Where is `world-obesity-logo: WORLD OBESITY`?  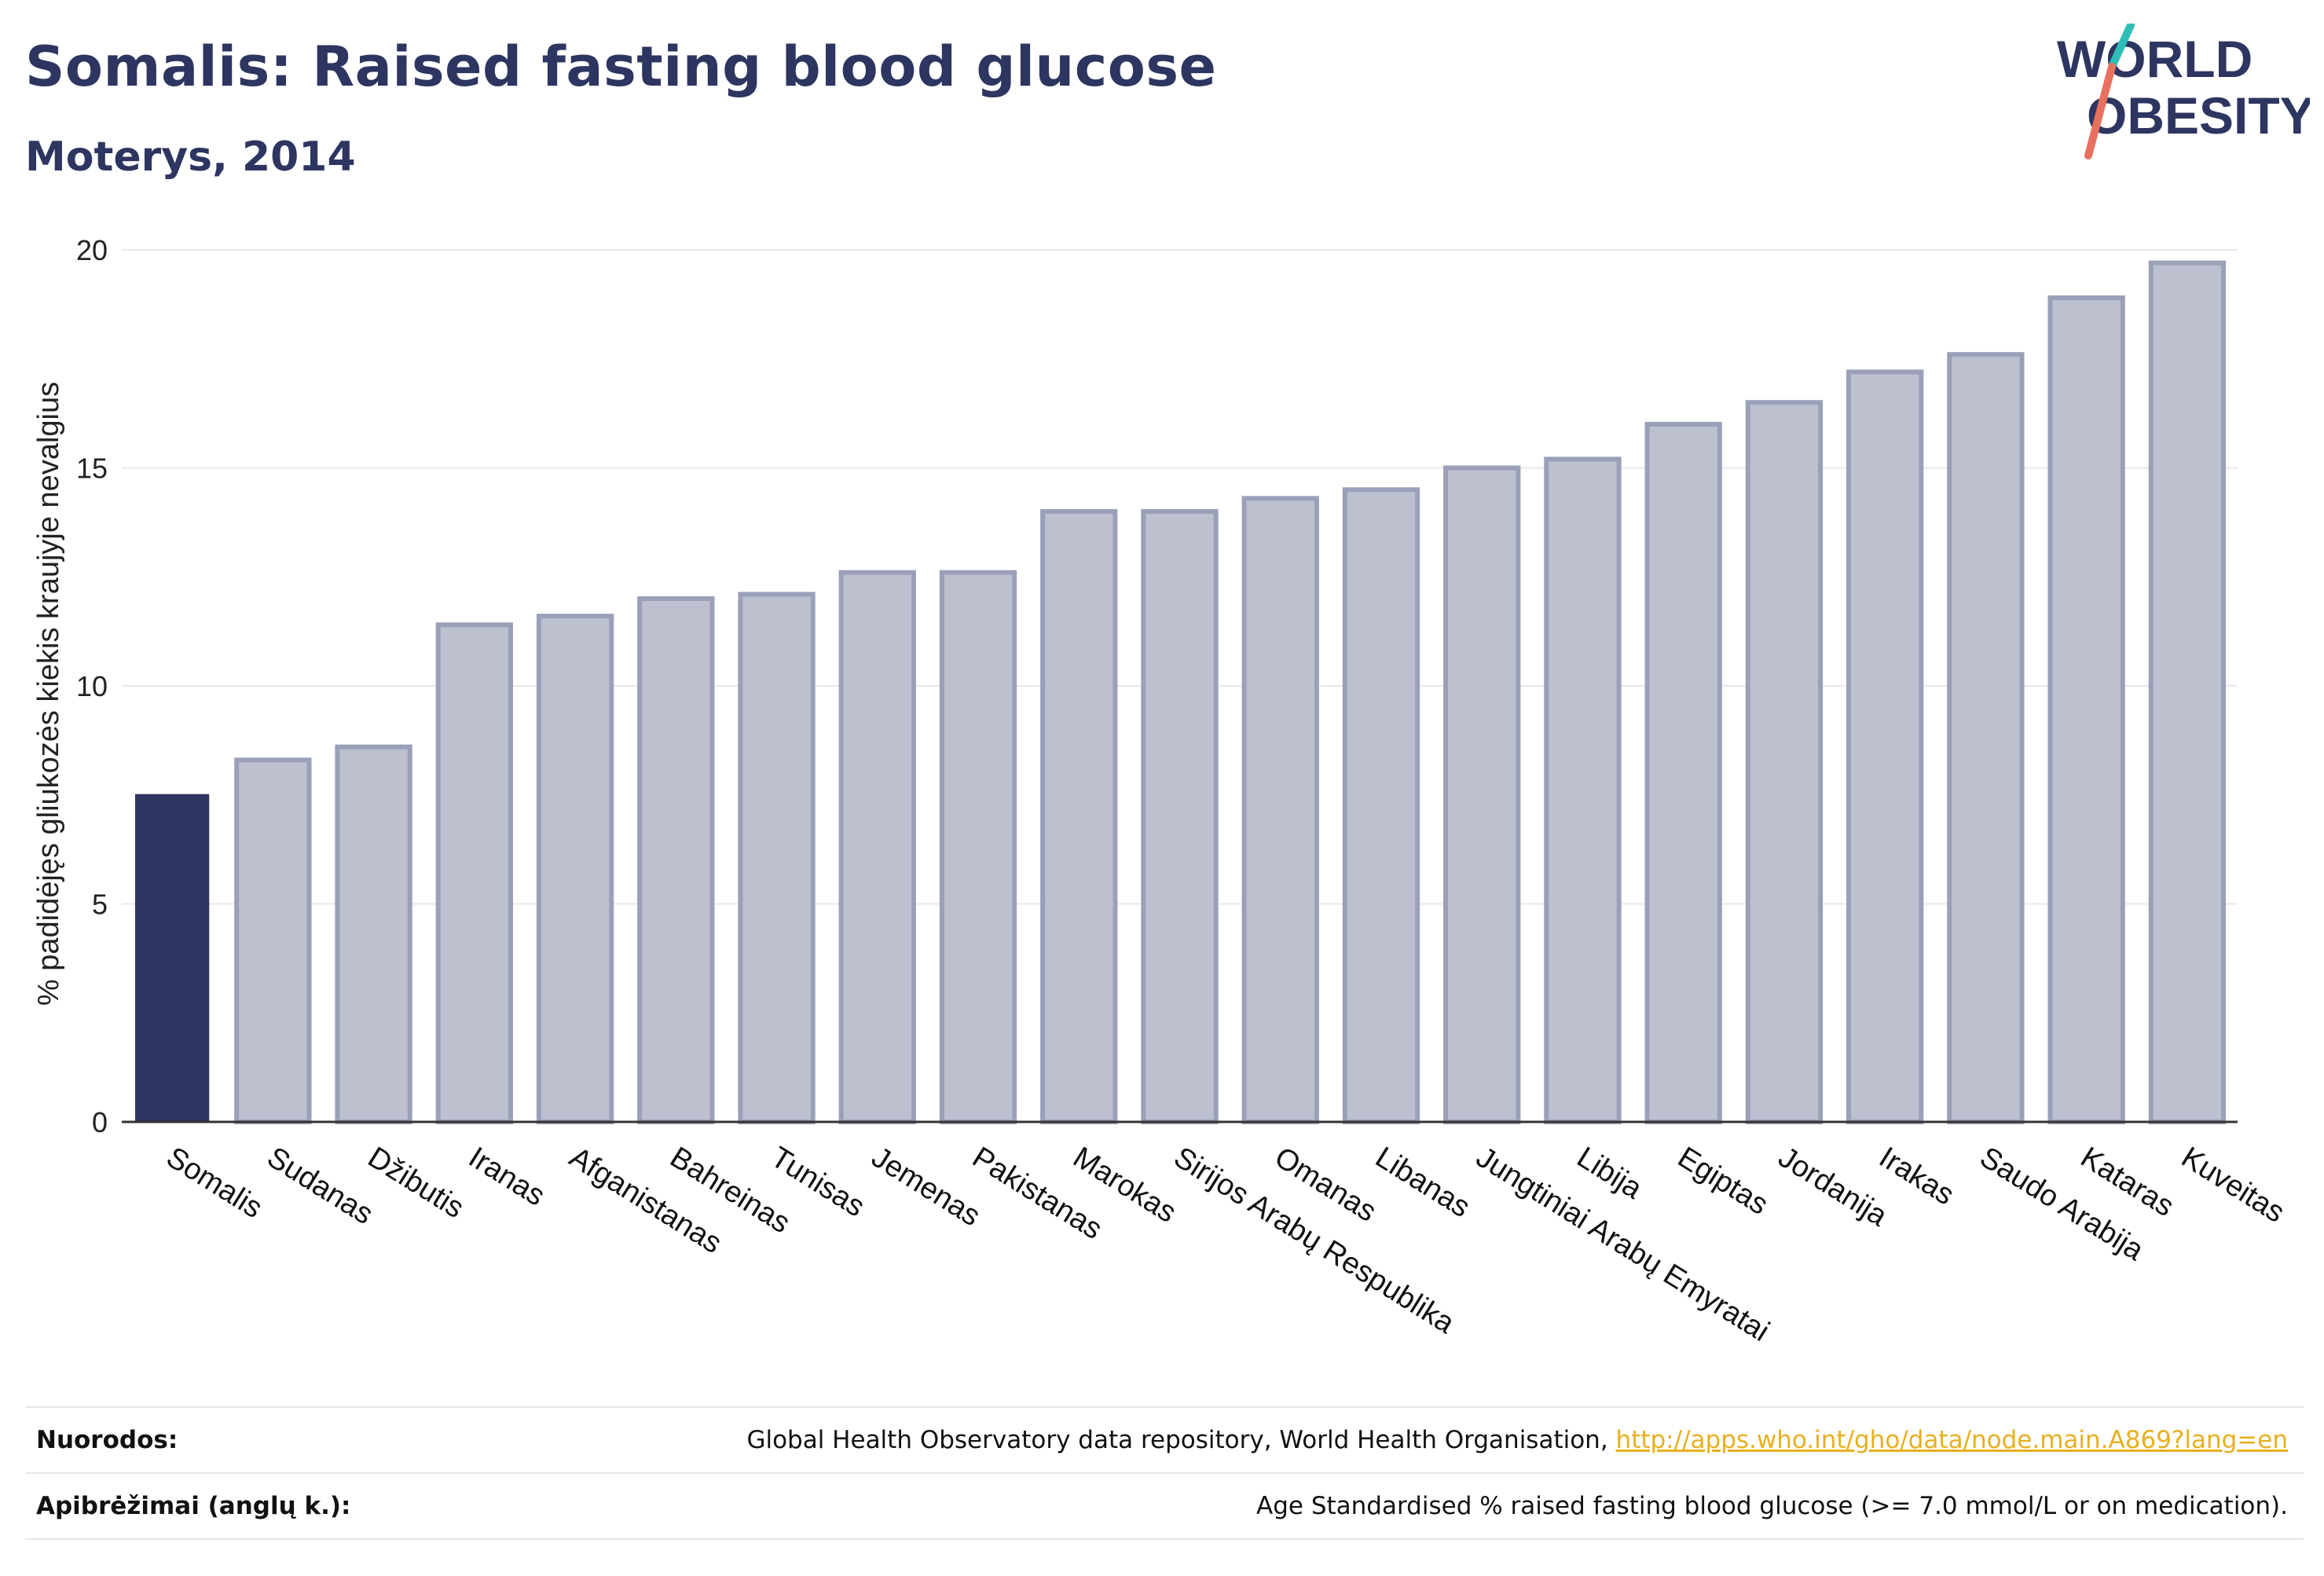 world-obesity-logo: WORLD OBESITY is located at coordinates (2183, 91).